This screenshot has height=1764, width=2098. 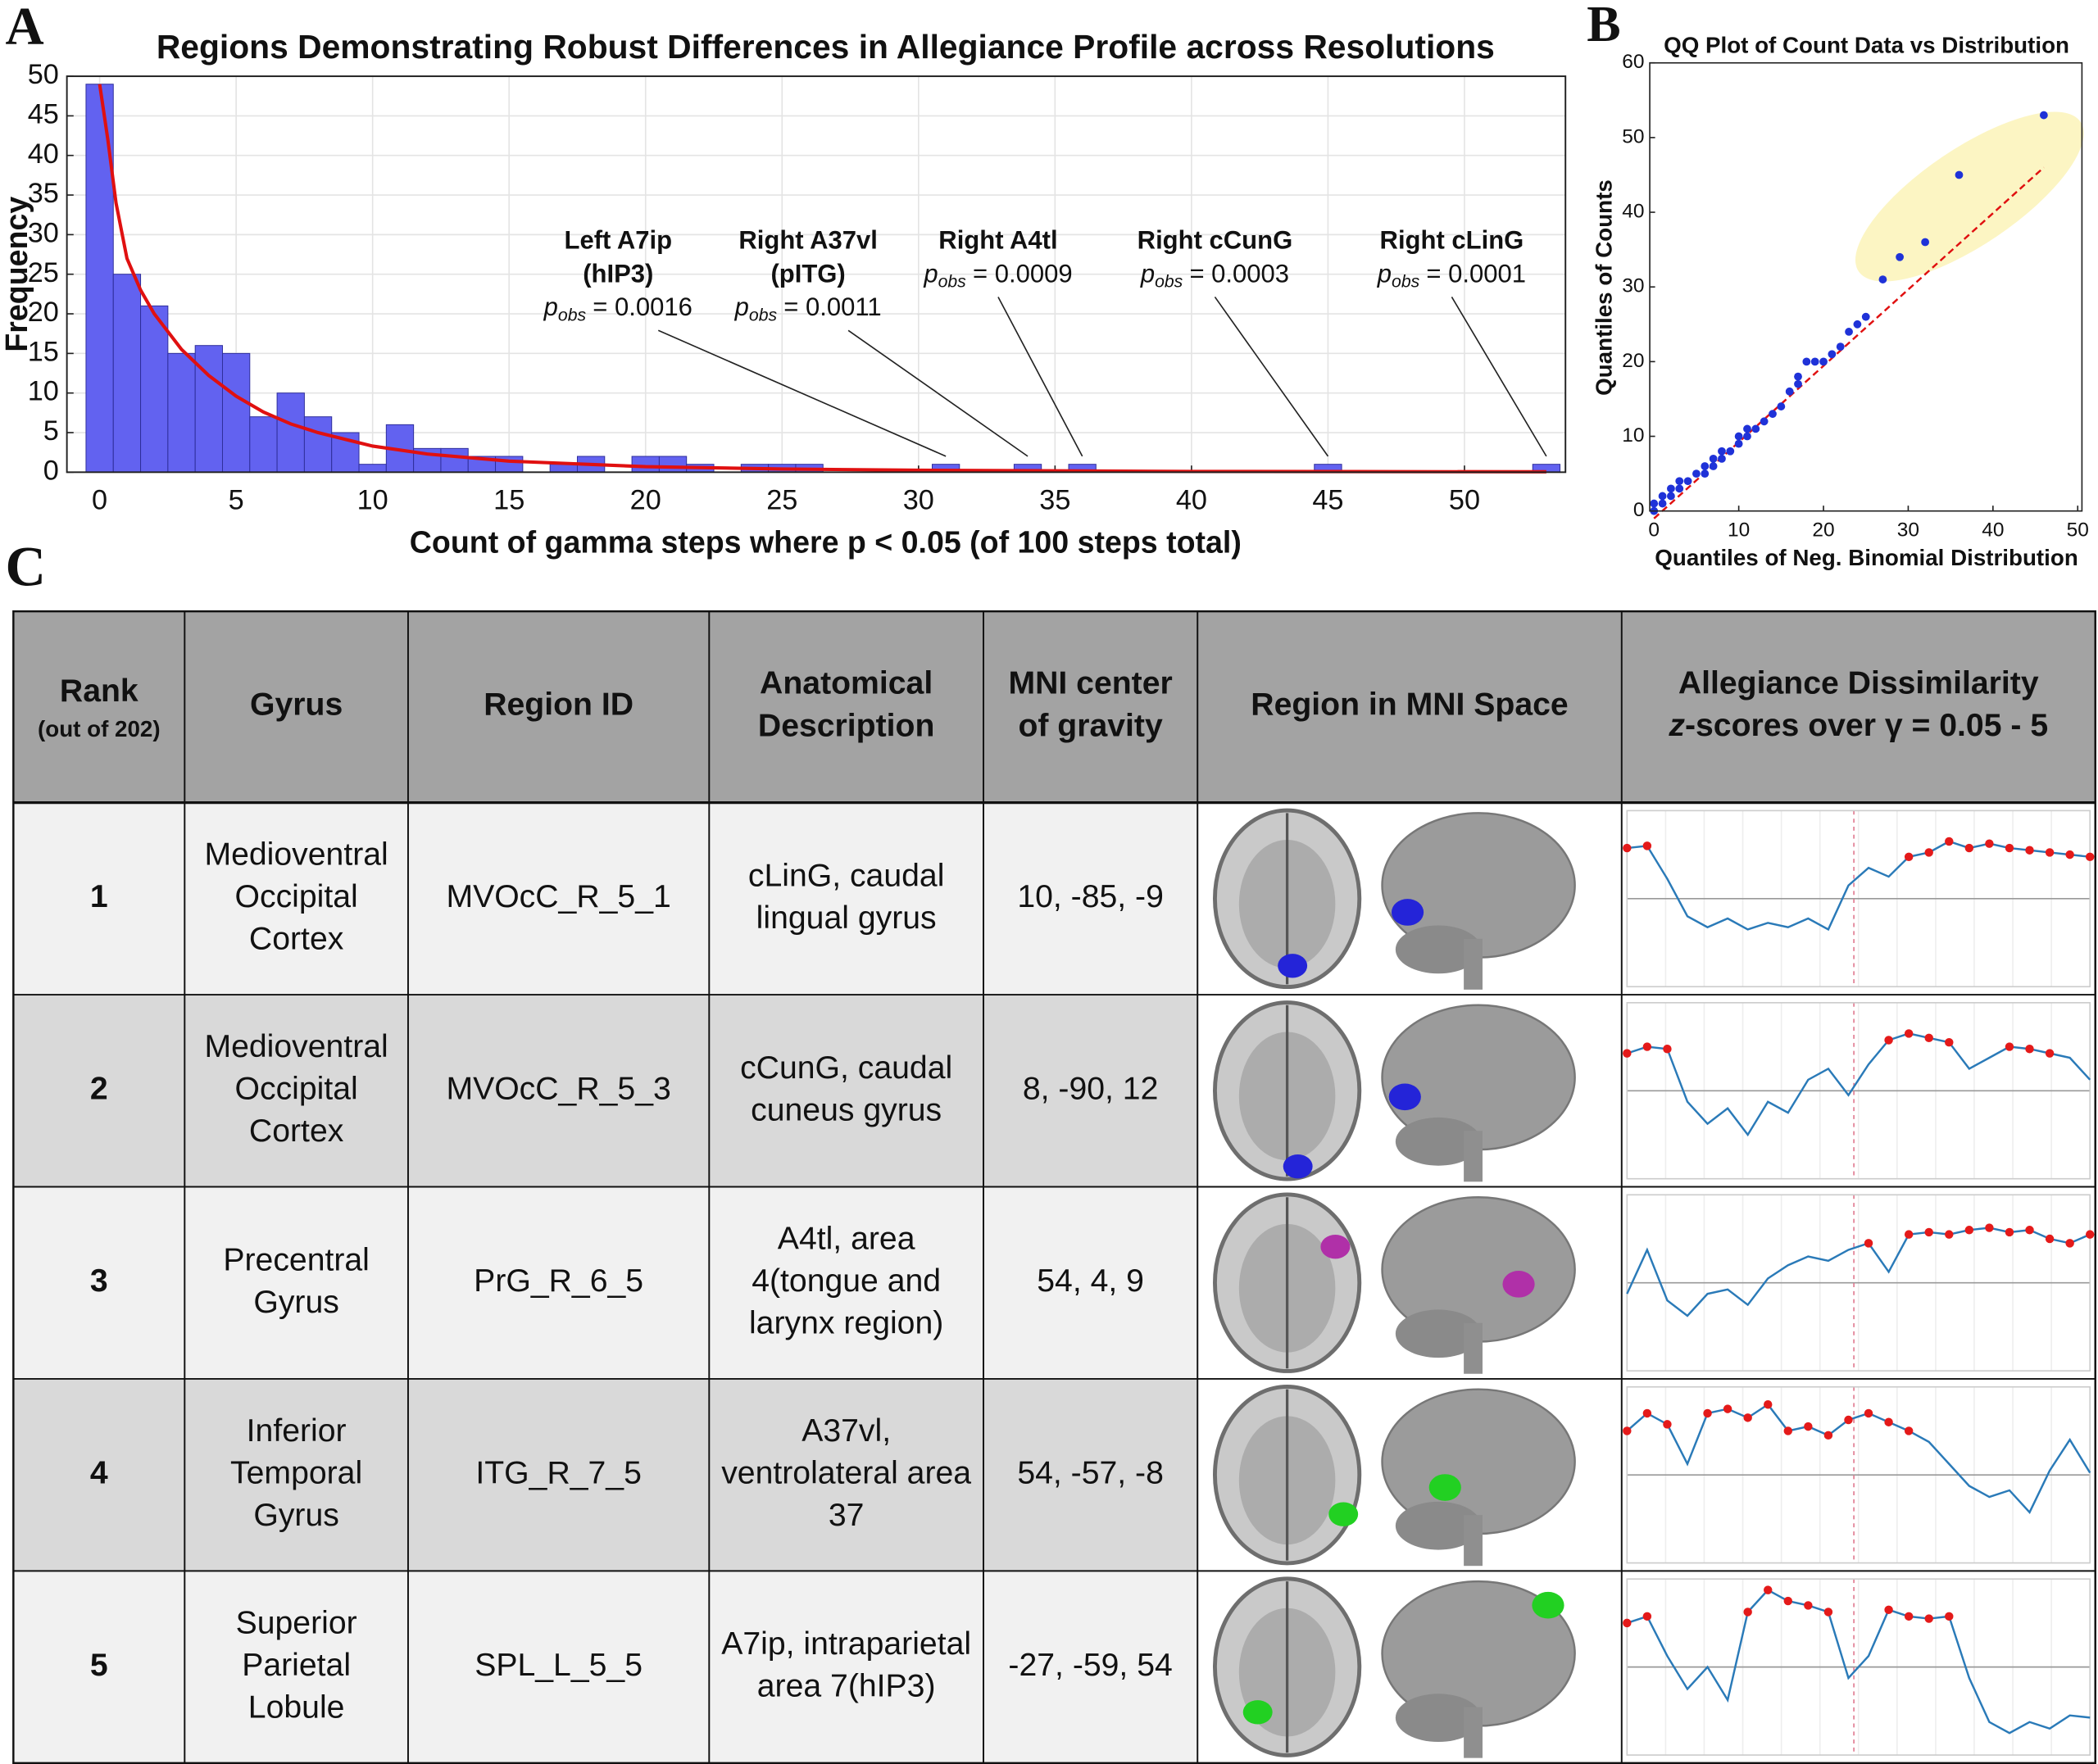 What do you see at coordinates (1677, 726) in the screenshot?
I see `header-italic: z` at bounding box center [1677, 726].